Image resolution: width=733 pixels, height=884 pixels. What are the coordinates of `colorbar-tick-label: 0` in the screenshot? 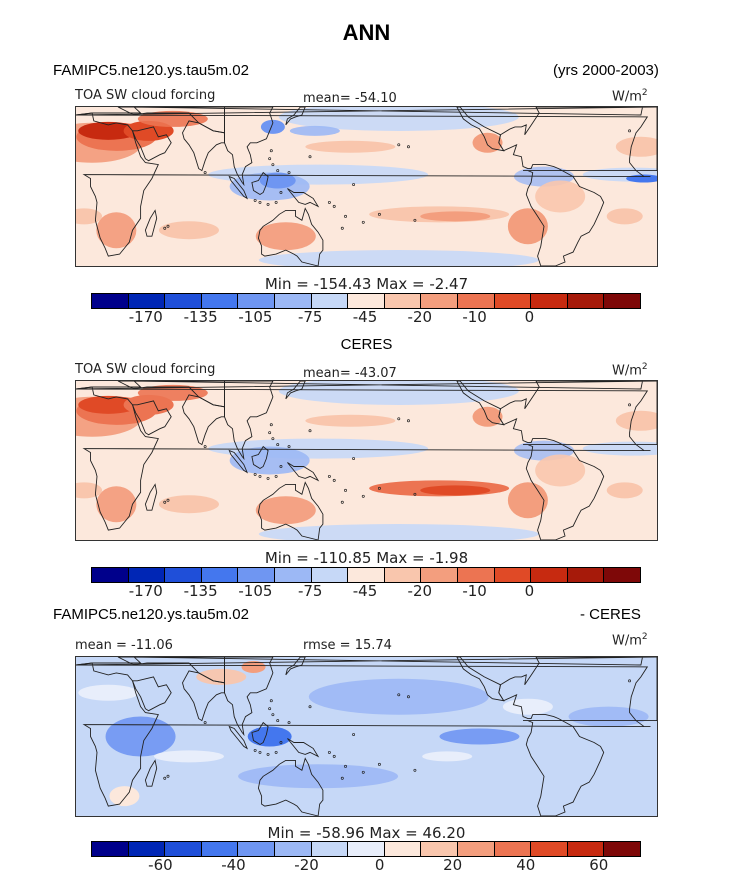 It's located at (529, 591).